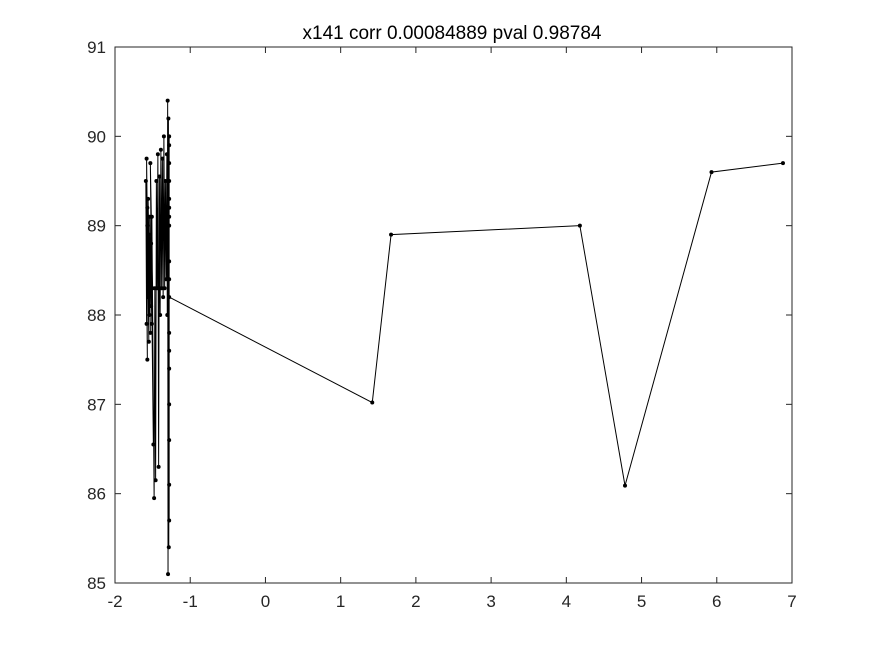  What do you see at coordinates (96, 494) in the screenshot?
I see `y-tick-label: 86` at bounding box center [96, 494].